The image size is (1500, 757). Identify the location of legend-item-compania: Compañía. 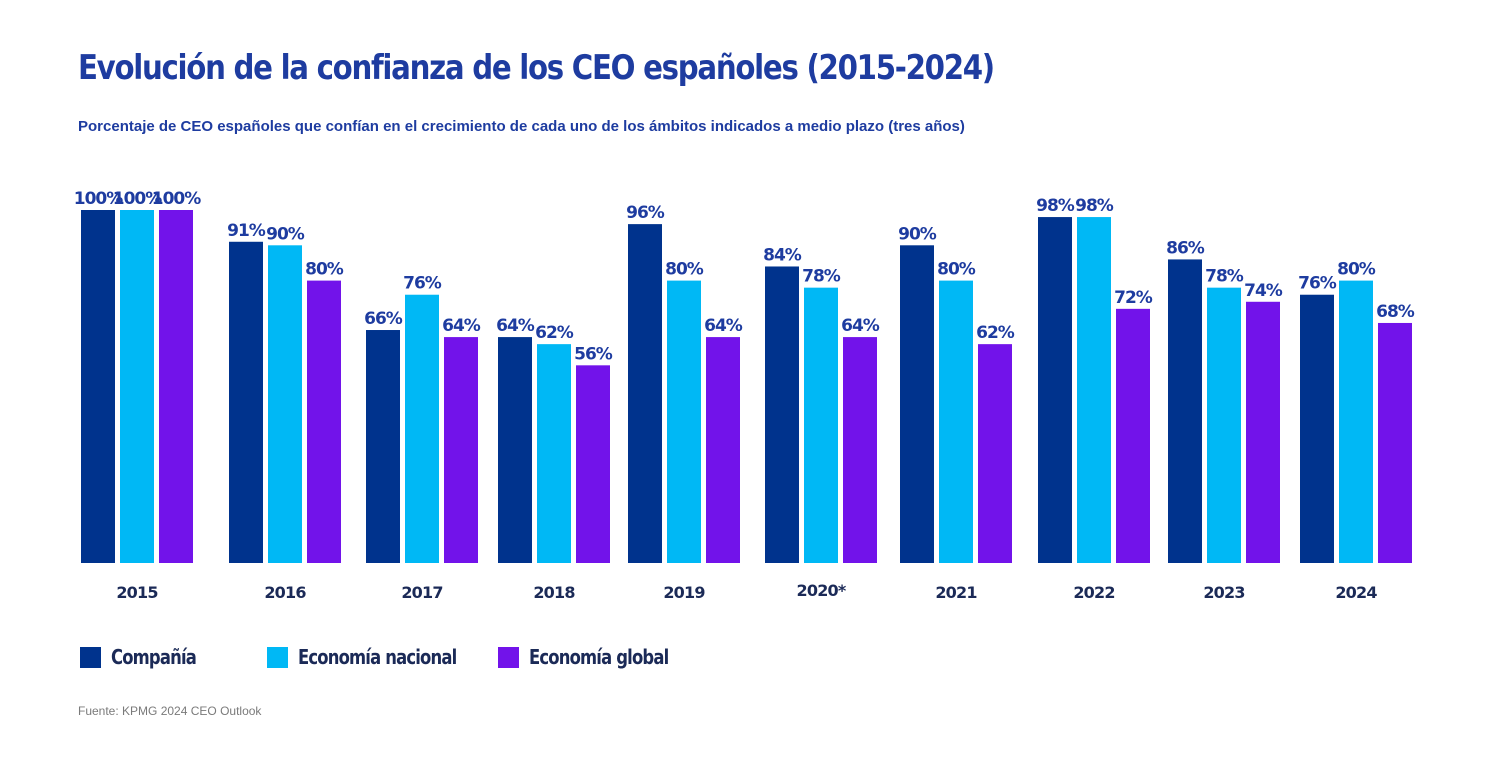
(147, 657).